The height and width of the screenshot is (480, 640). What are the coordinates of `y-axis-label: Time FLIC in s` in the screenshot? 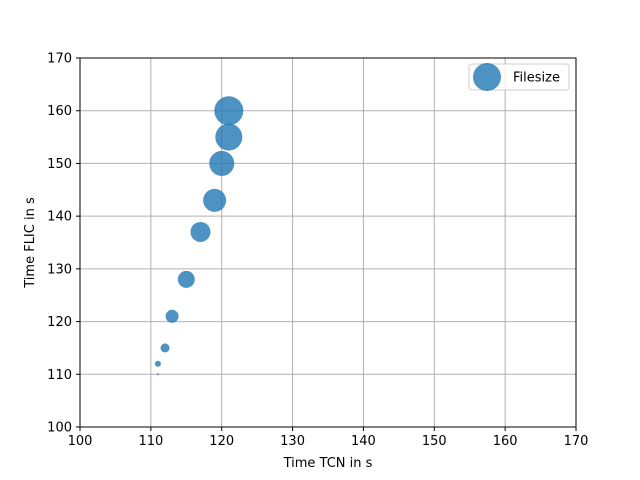 It's located at (30, 243).